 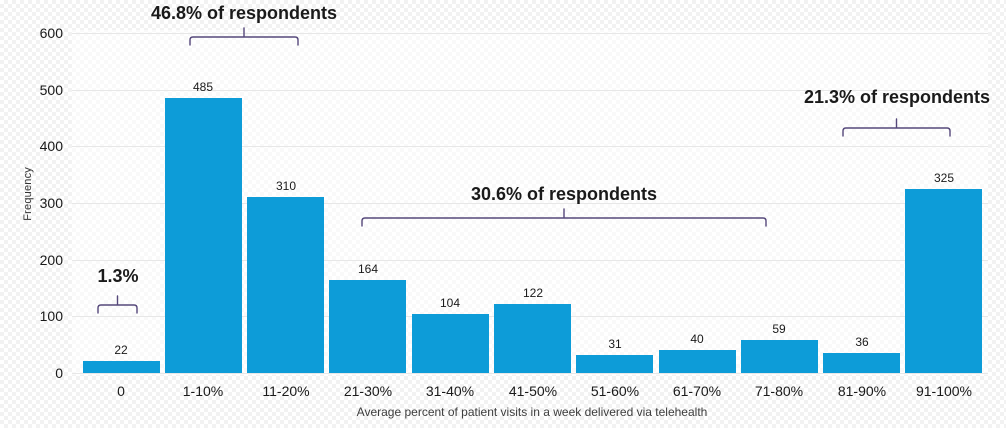 I want to click on y-tick-label-400: 400, so click(x=51, y=146).